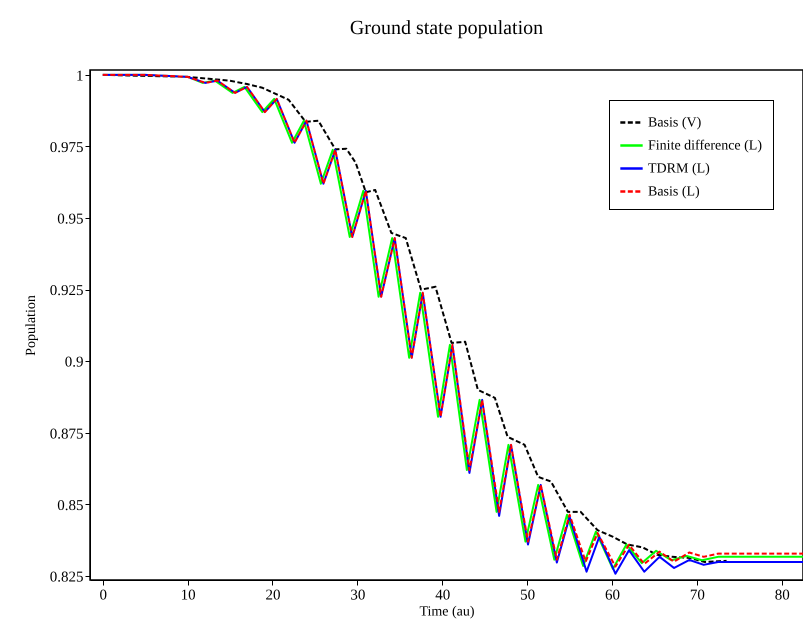 This screenshot has width=803, height=630. I want to click on y-tick-label: 0.85, so click(70, 506).